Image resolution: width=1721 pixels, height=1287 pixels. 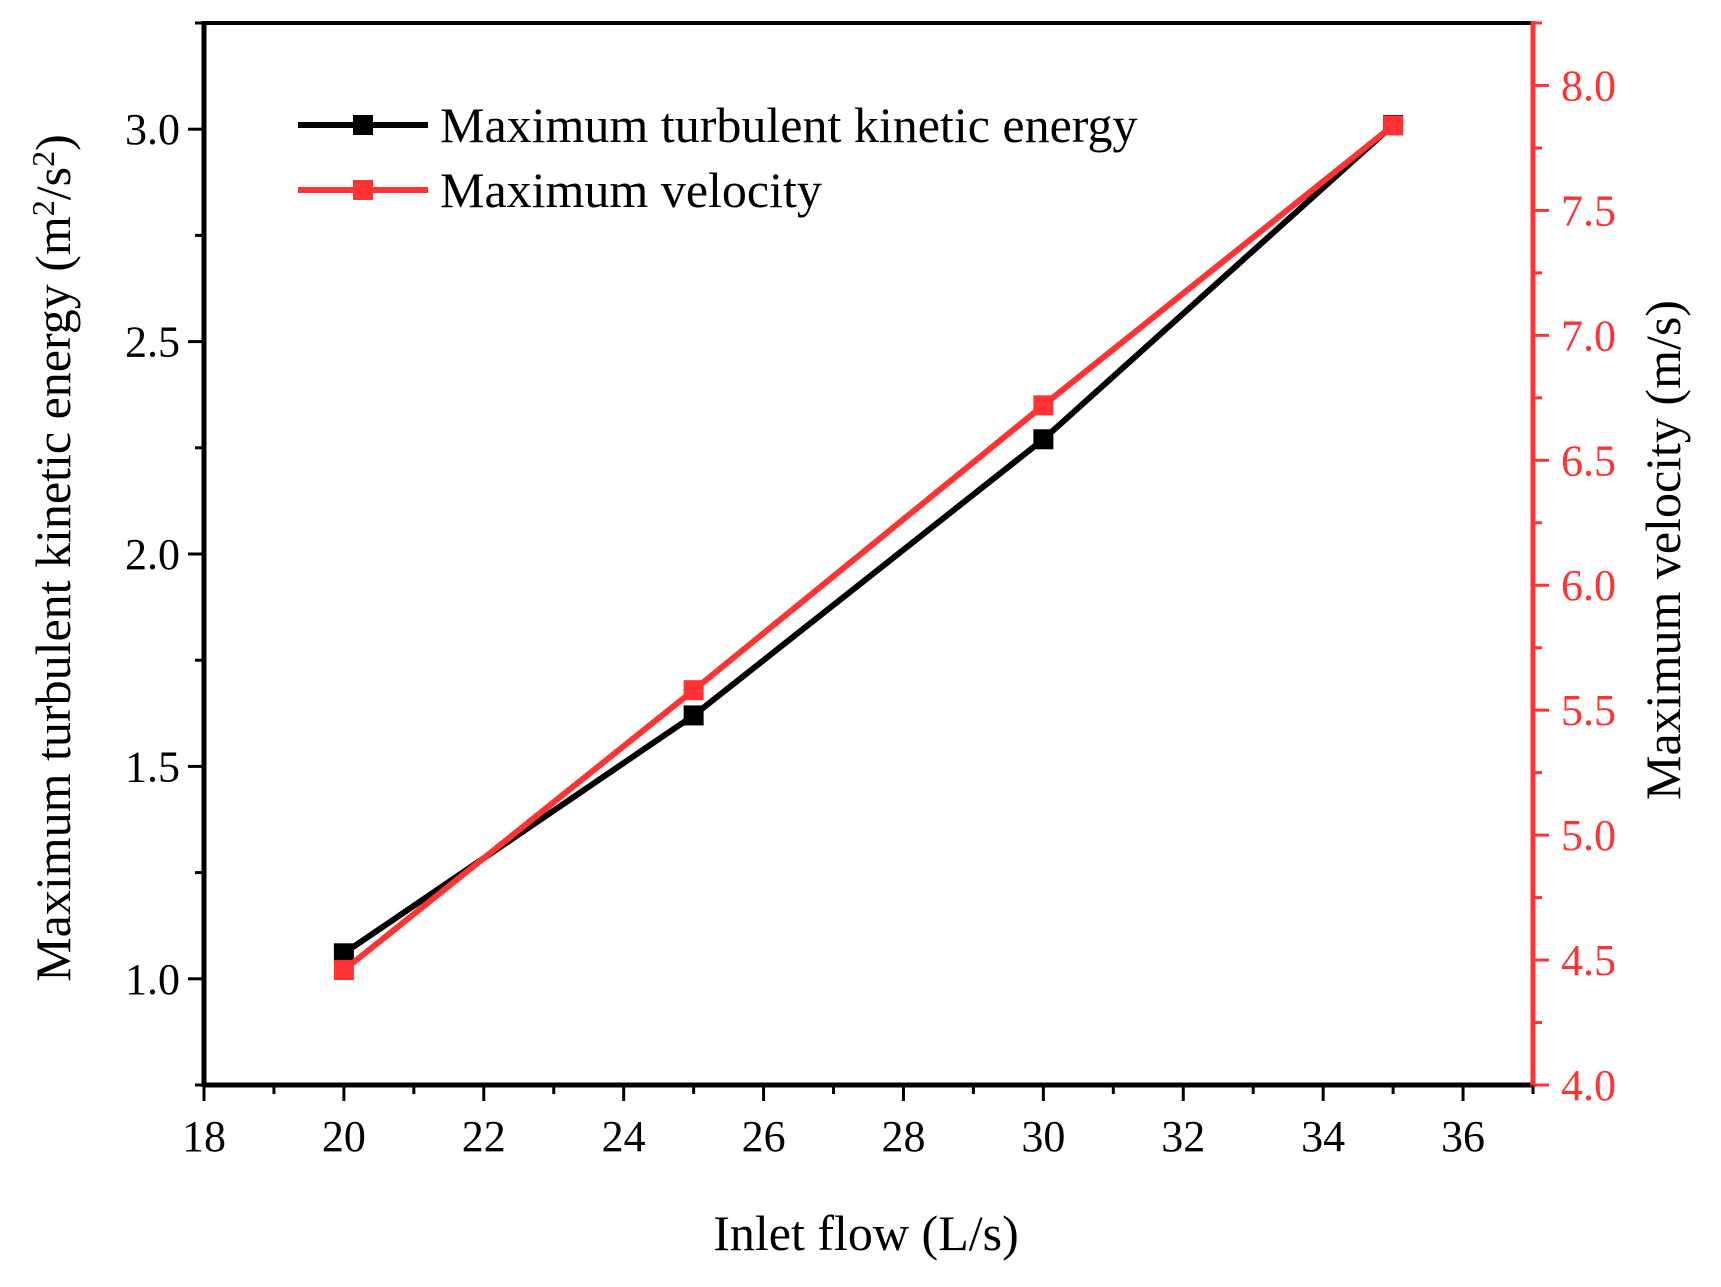 I want to click on y-tick-label: 2.5, so click(x=152, y=342).